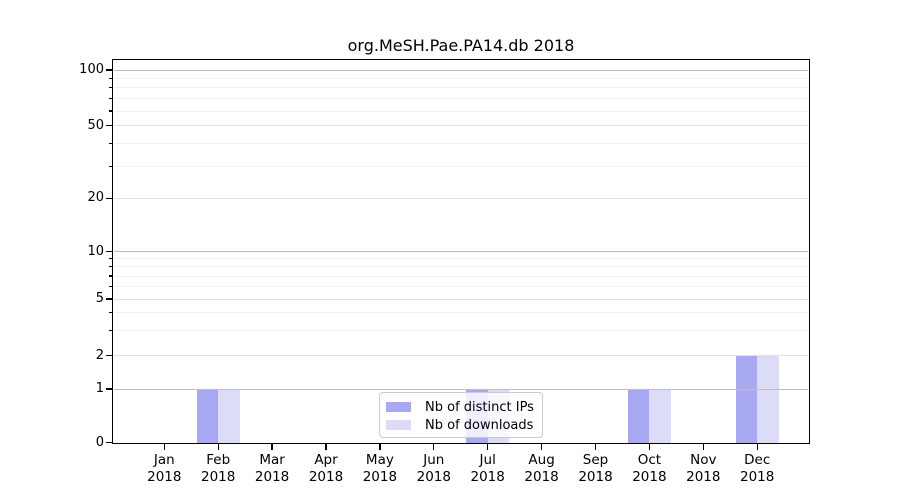 The width and height of the screenshot is (900, 500). I want to click on x-tick-month: May, so click(379, 460).